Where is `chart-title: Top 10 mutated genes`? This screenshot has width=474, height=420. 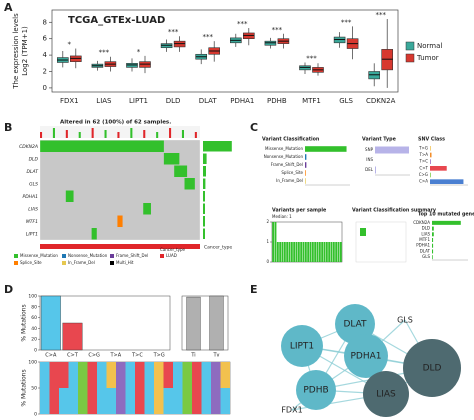 chart-title: Top 10 mutated genes is located at coordinates (446, 215).